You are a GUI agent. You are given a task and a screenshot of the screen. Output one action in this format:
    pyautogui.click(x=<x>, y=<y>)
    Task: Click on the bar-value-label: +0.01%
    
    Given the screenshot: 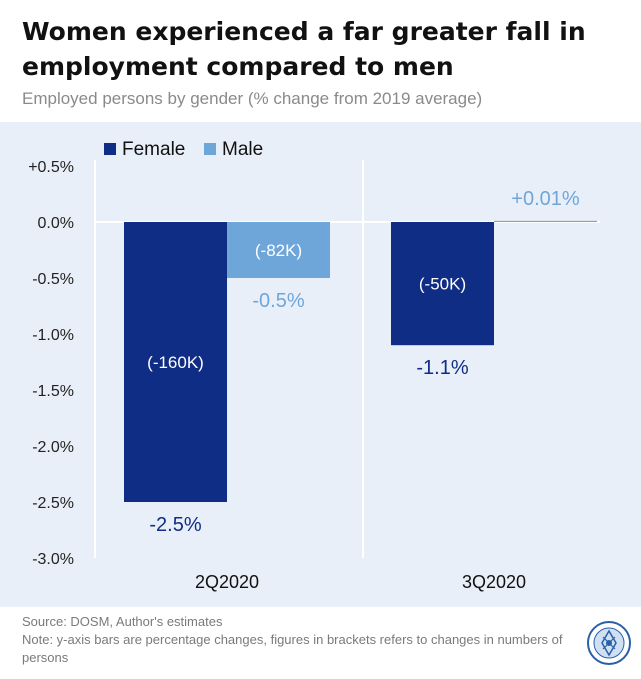 What is the action you would take?
    pyautogui.click(x=545, y=199)
    